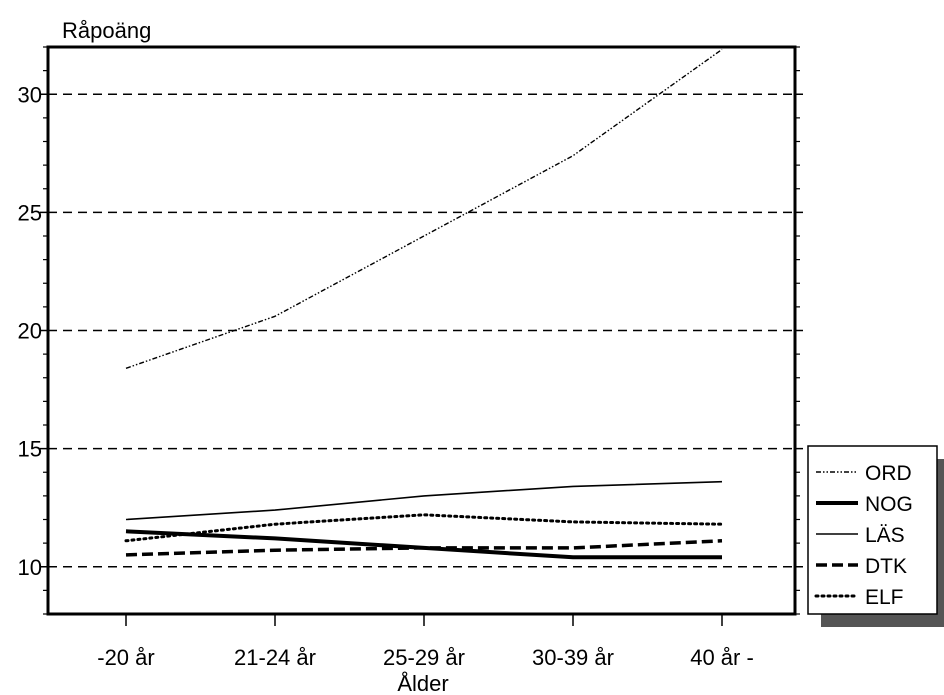 The image size is (944, 695). I want to click on x-axis-ticks: -20 år 21-24 år 25-29 år 30-39 år 40 år -, so click(425, 642).